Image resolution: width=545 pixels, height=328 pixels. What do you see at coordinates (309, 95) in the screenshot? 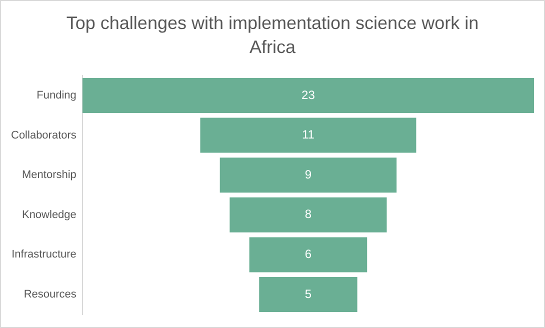
I see `data-label: 23` at bounding box center [309, 95].